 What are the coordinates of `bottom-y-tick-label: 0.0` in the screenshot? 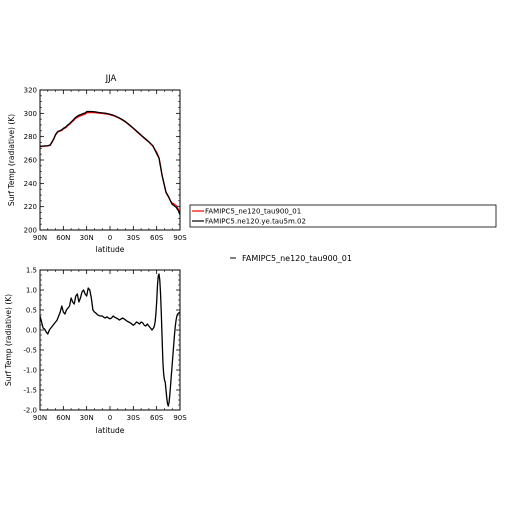 It's located at (31, 331).